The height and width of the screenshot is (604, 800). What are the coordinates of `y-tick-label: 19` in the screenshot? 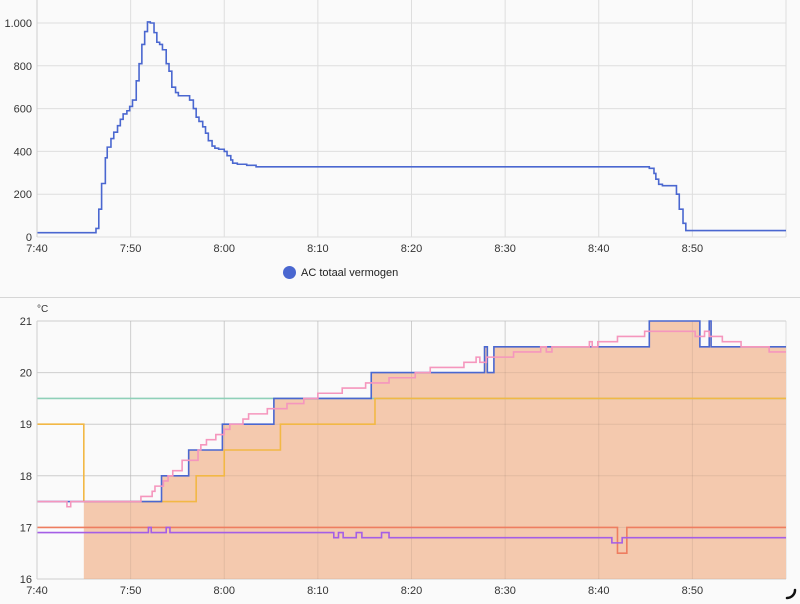 It's located at (26, 425).